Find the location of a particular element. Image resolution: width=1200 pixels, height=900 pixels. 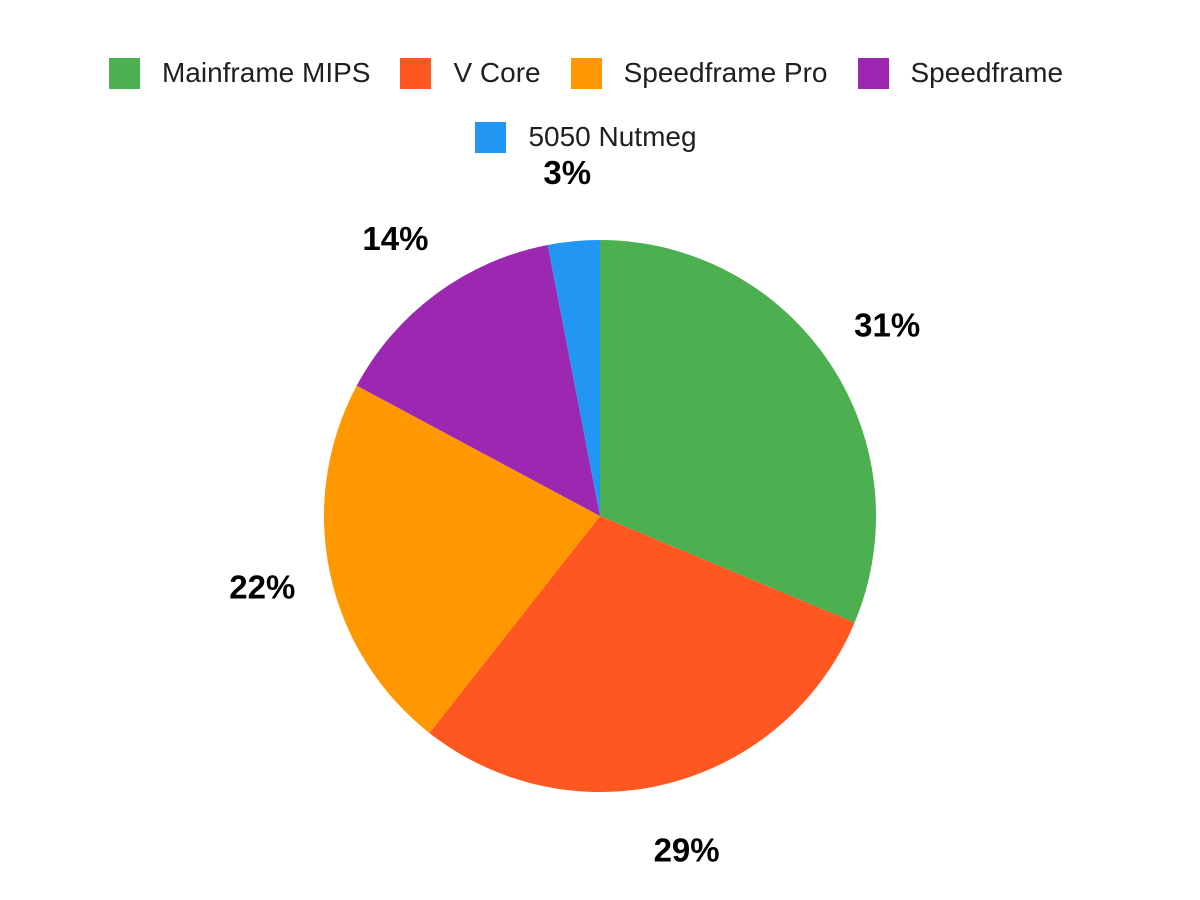

legend-item-speedframe-pro: Speedframe Pro is located at coordinates (699, 73).